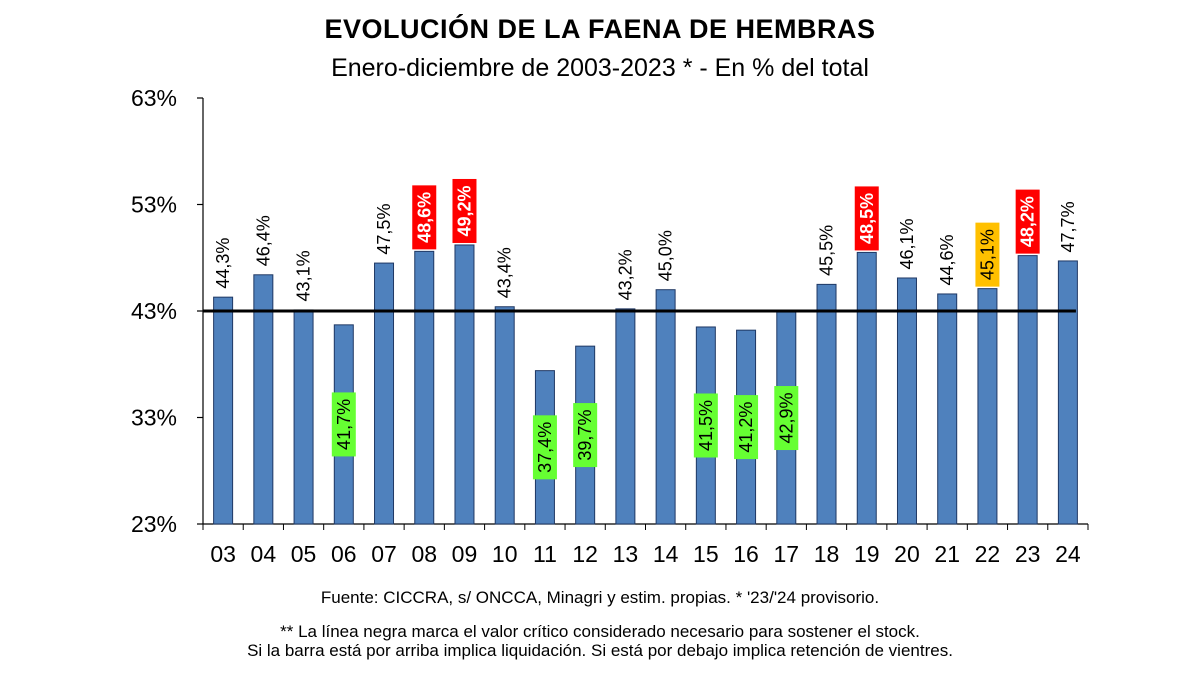 The width and height of the screenshot is (1200, 675). I want to click on x-tick-label: 09, so click(465, 554).